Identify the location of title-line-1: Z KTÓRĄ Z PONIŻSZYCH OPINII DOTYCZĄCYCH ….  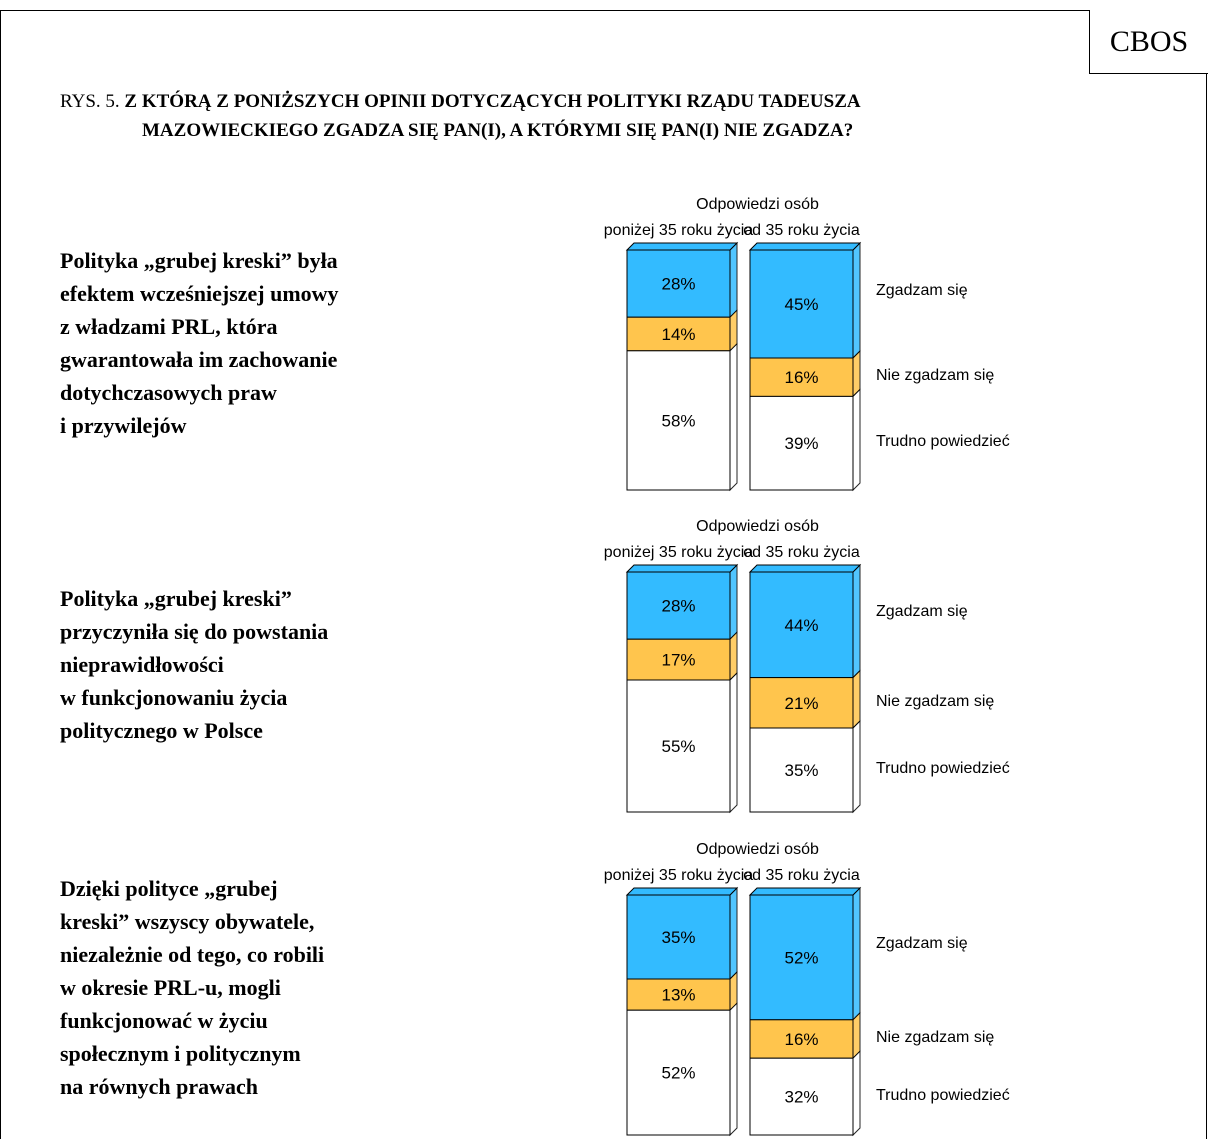
(492, 101).